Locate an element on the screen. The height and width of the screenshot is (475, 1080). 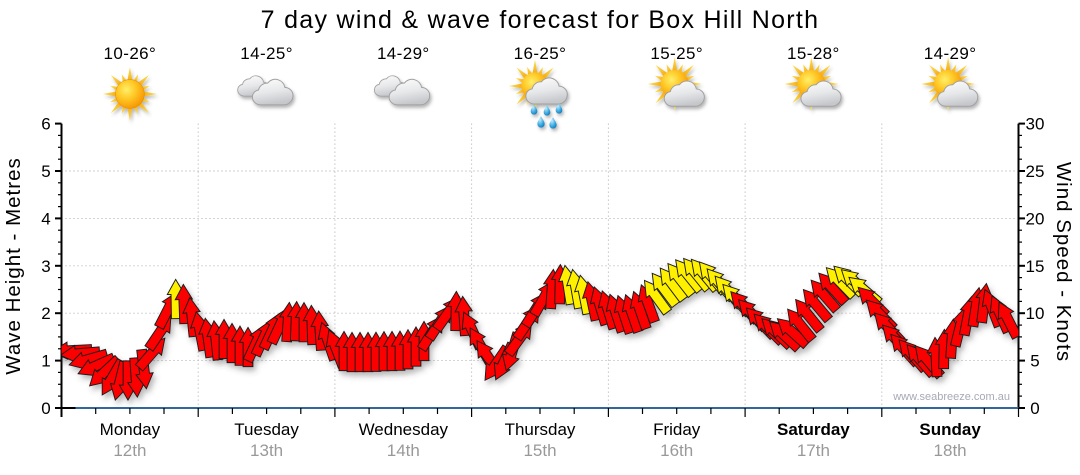
svg-text: Monday is located at coordinates (130, 429).